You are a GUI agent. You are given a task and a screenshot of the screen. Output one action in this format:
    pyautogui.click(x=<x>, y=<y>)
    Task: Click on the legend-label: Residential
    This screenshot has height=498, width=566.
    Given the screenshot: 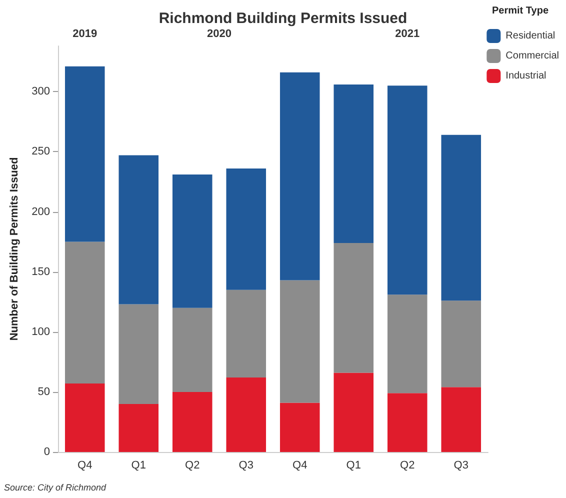 What is the action you would take?
    pyautogui.click(x=531, y=36)
    